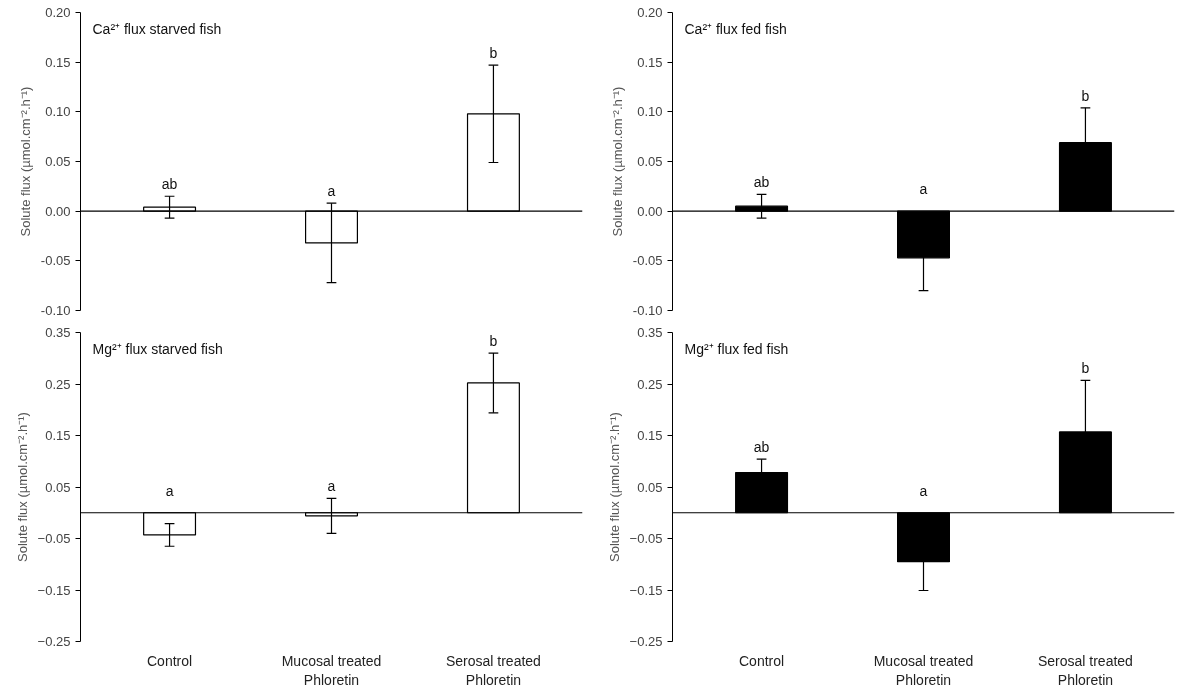  Describe the element at coordinates (736, 348) in the screenshot. I see `text: Mg²⁺ flux fed fish` at that location.